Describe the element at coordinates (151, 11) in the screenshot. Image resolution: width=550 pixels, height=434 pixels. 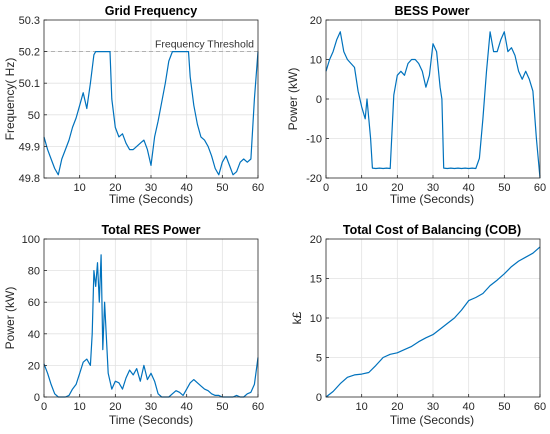
I see `chart-title: Grid Frequency` at that location.